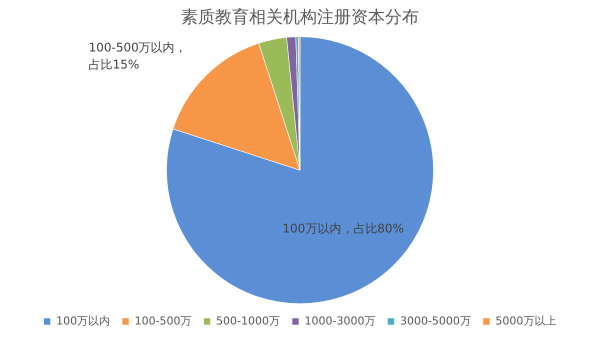 The width and height of the screenshot is (600, 341). Describe the element at coordinates (137, 56) in the screenshot. I see `text: 100-500万以内，占比15%` at that location.